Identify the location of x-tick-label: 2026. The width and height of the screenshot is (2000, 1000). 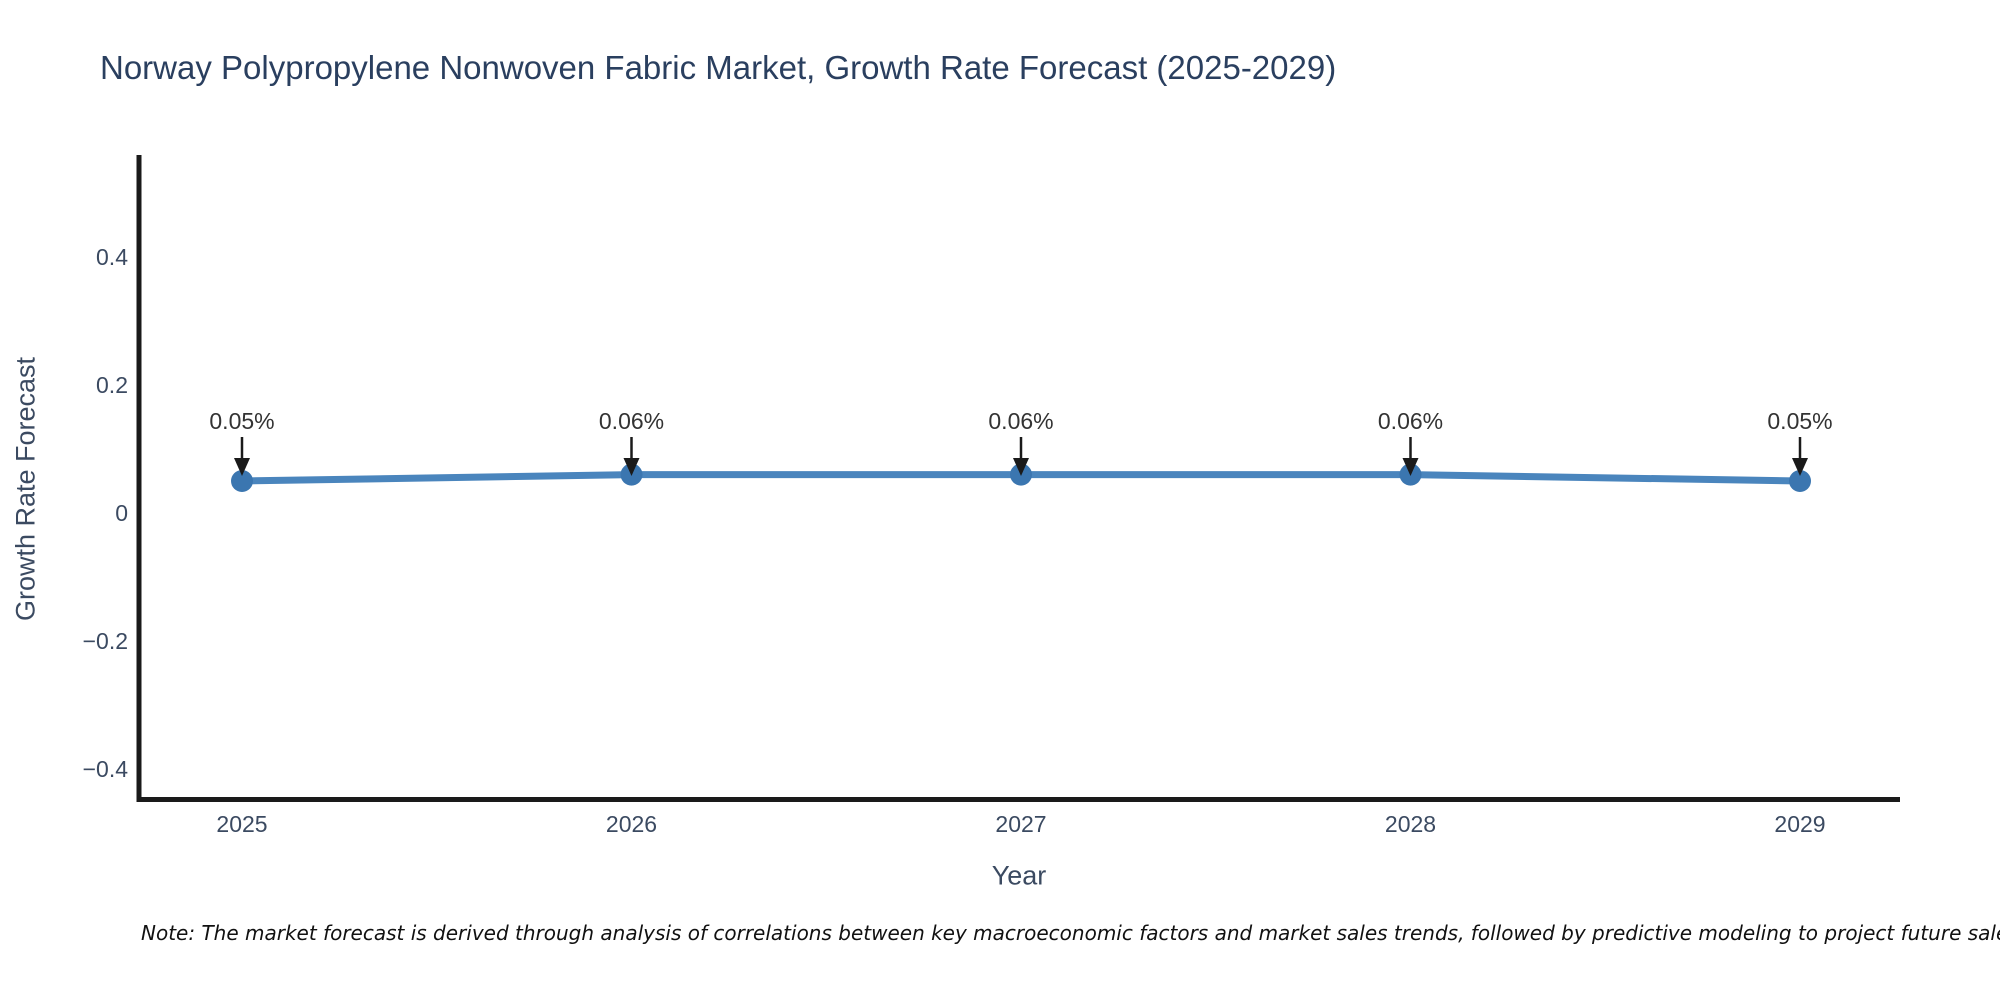
(631, 824).